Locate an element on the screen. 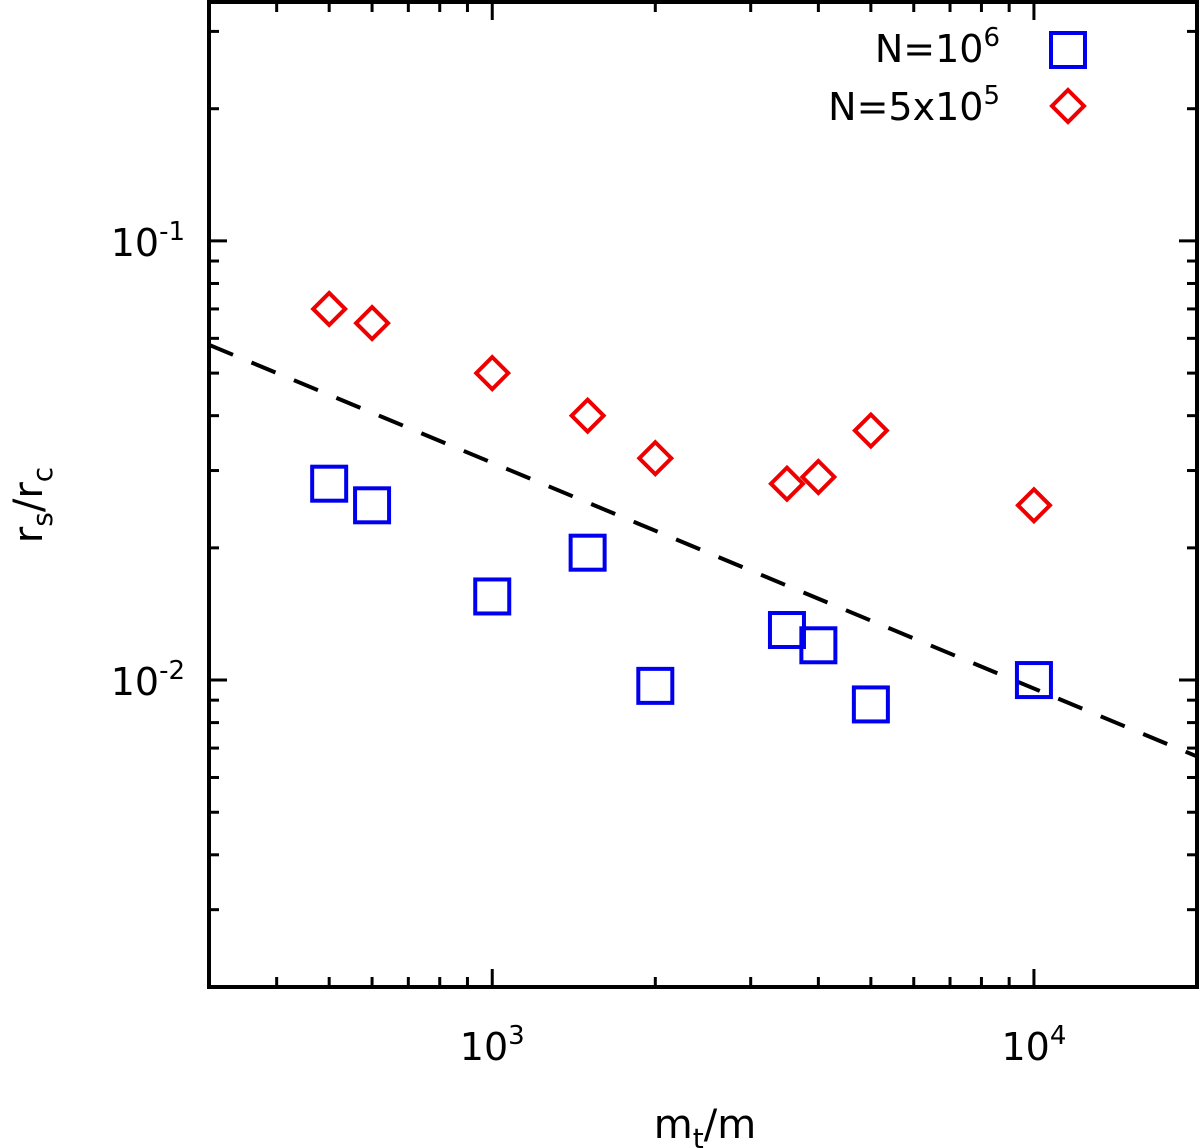  x-tick-label-10000: 104 is located at coordinates (1033, 1045).